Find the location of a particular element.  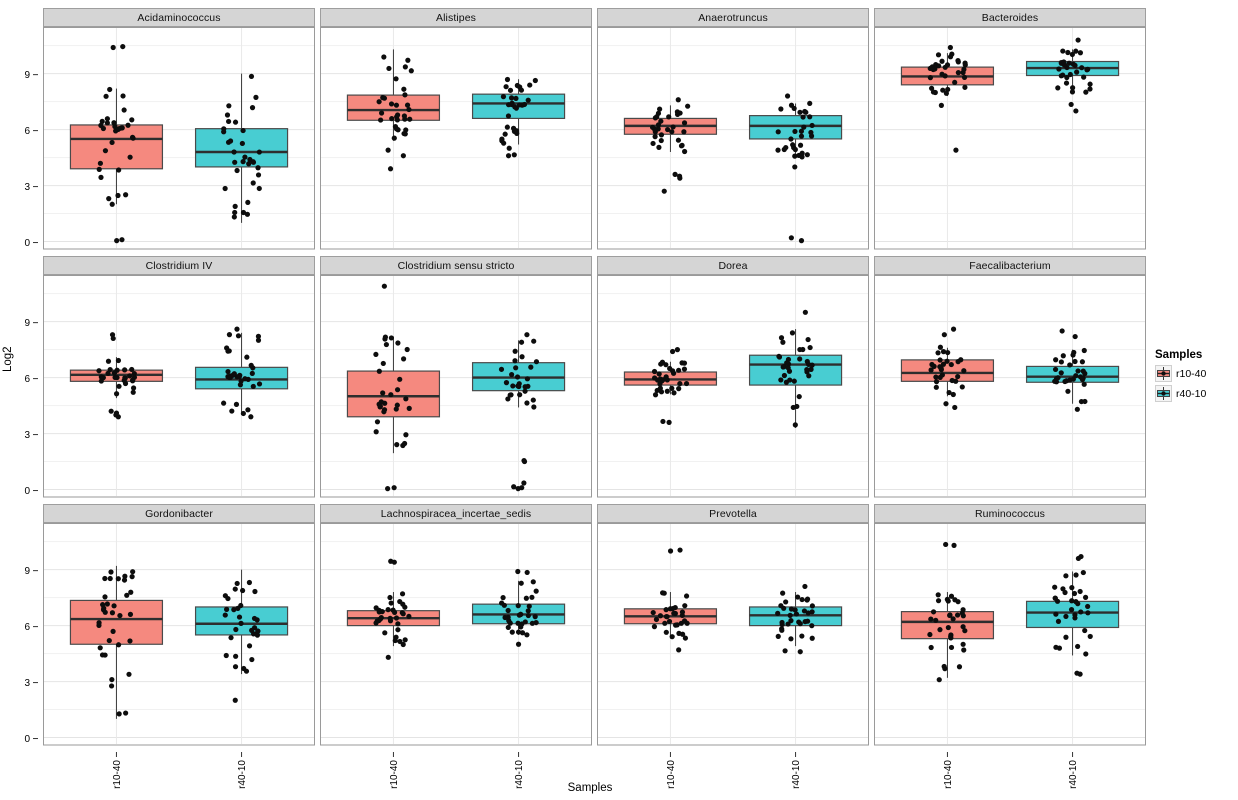

facet-faecalibacterium: Faecalibacterium is located at coordinates (1010, 377).